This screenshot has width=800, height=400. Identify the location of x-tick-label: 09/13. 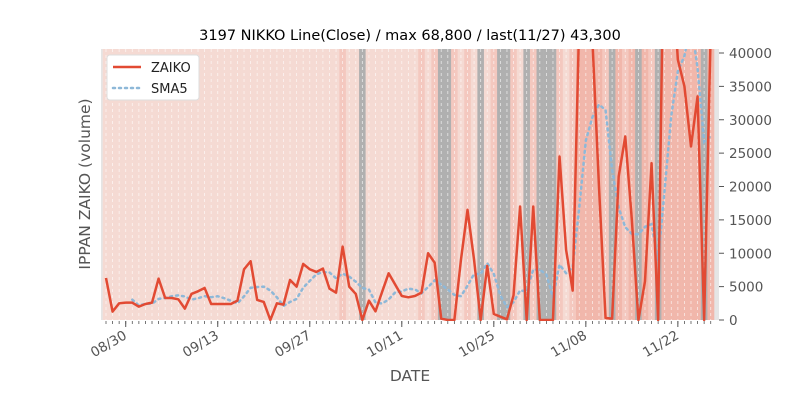
(201, 344).